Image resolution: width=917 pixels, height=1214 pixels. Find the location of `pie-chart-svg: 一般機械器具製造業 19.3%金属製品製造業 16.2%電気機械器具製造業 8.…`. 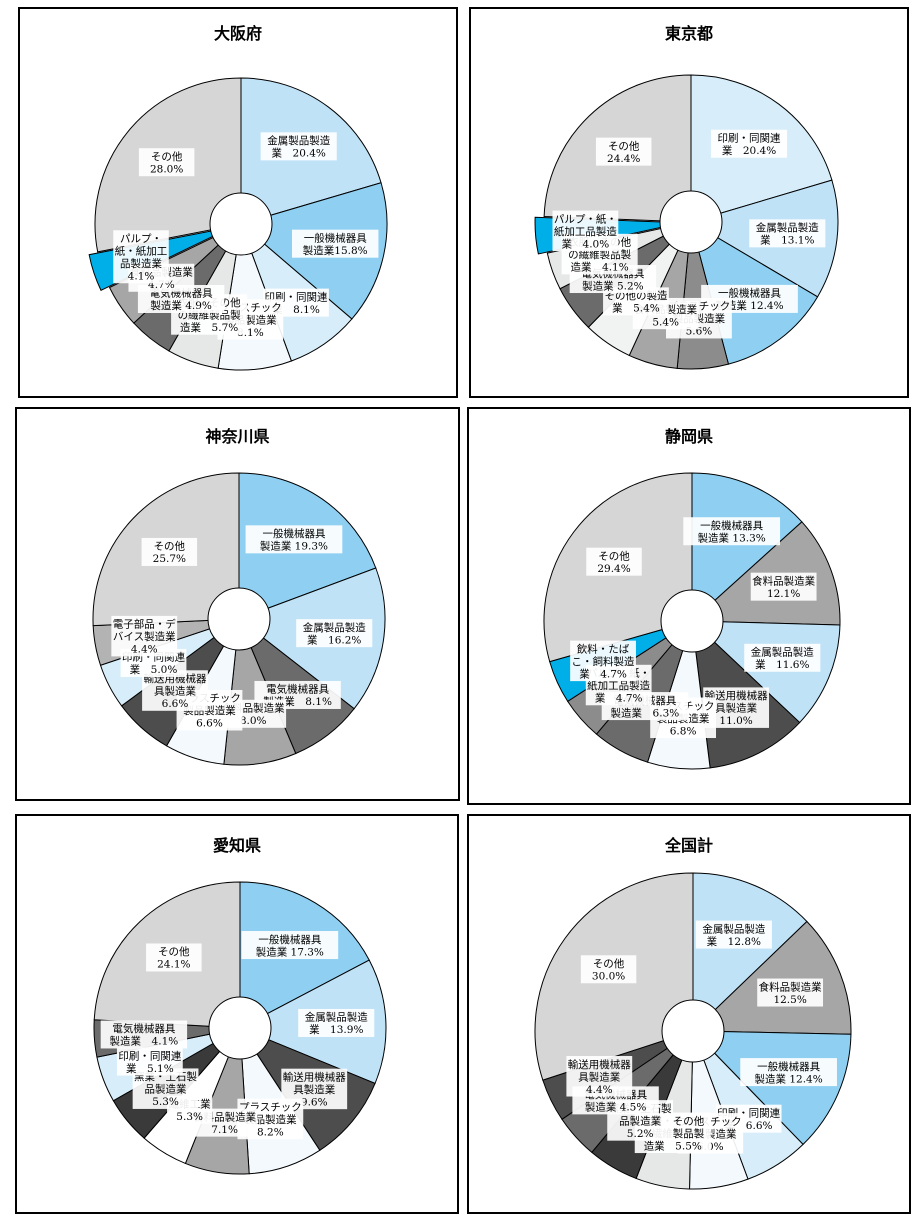

pie-chart-svg: 一般機械器具製造業 19.3%金属製品製造業 16.2%電気機械器具製造業 8.… is located at coordinates (239, 619).